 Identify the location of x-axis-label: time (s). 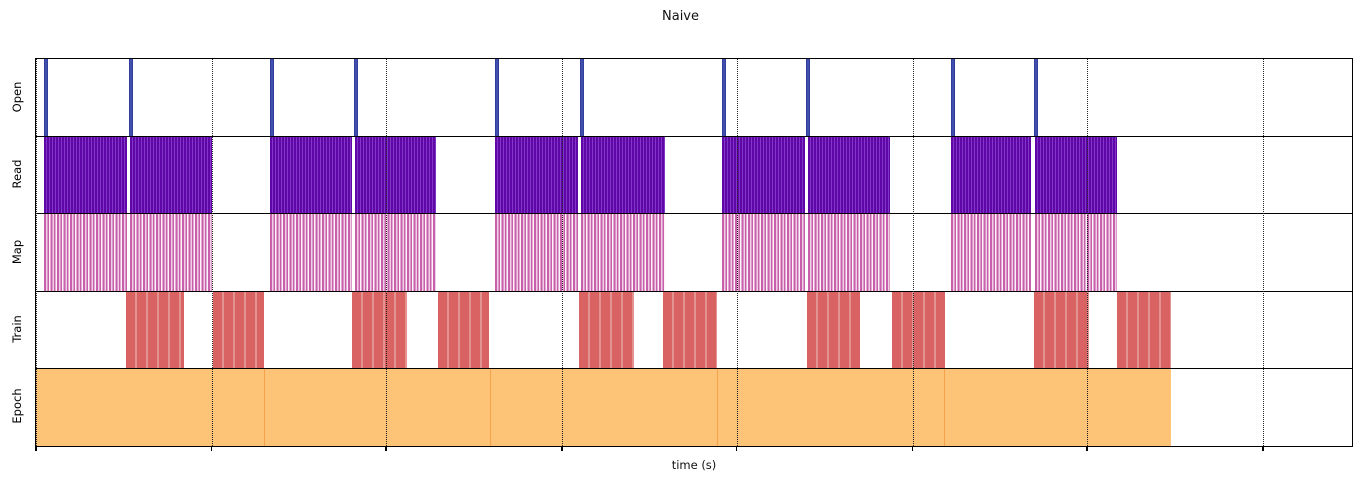
(694, 465).